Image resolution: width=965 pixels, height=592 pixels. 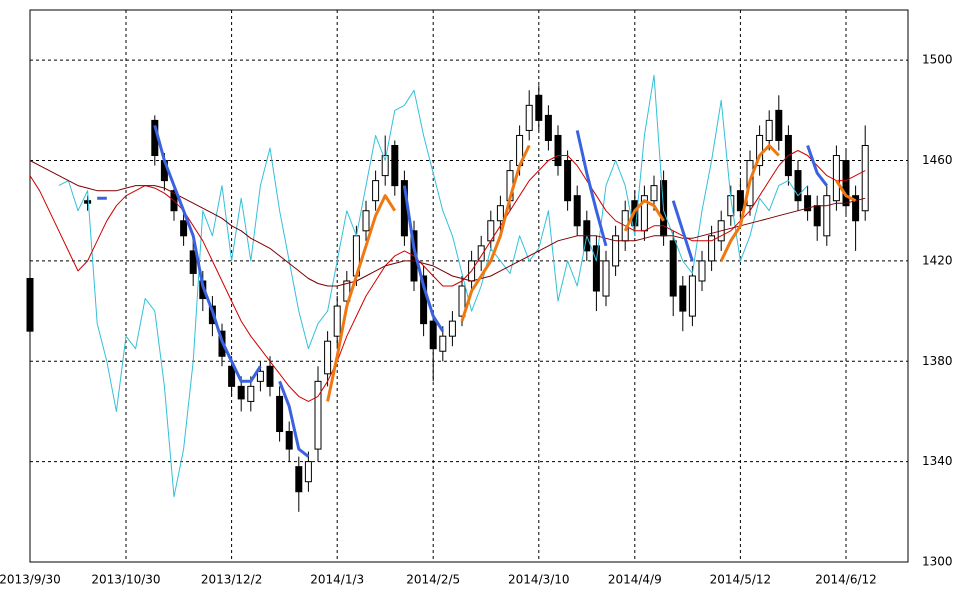 I want to click on x-tick-label: 2014/6/12, so click(x=846, y=580).